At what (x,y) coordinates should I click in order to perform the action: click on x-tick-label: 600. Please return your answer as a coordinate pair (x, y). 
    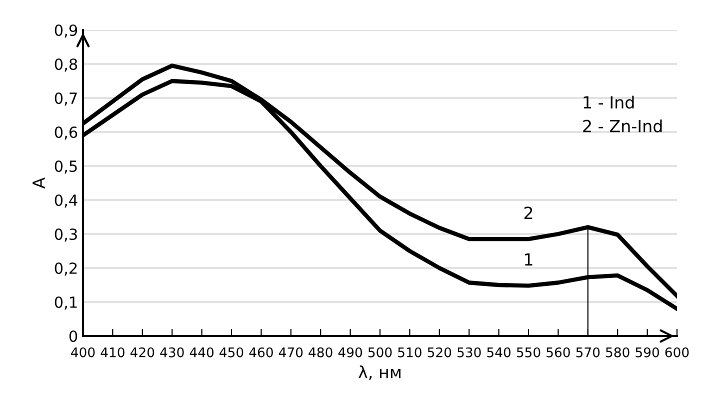
    Looking at the image, I should click on (677, 352).